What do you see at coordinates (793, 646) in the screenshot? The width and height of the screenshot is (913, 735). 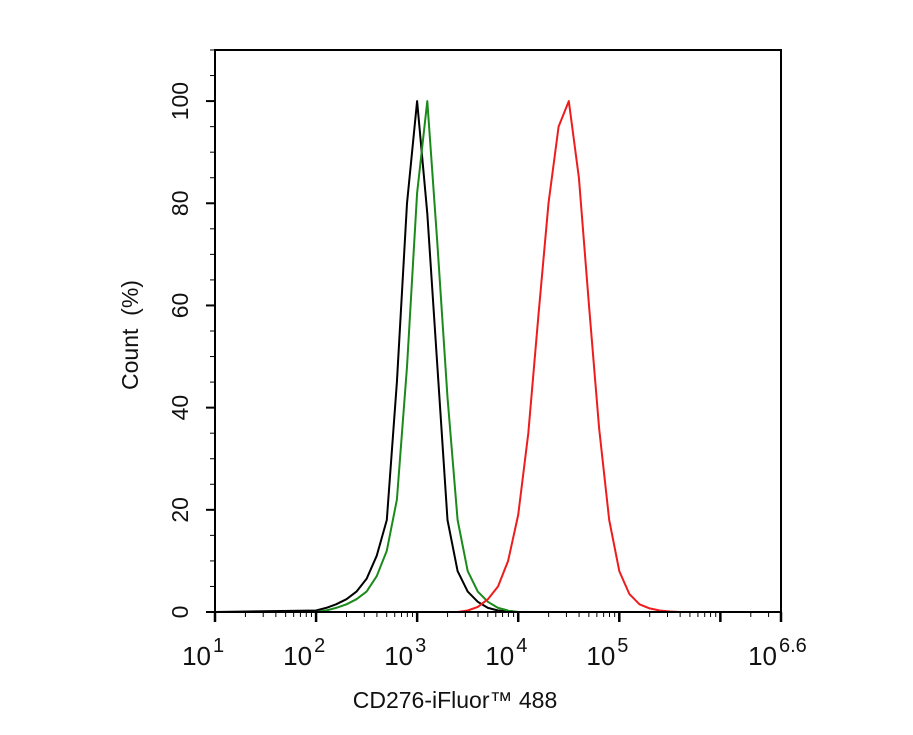 I see `x-tick-exponent: 6.6` at bounding box center [793, 646].